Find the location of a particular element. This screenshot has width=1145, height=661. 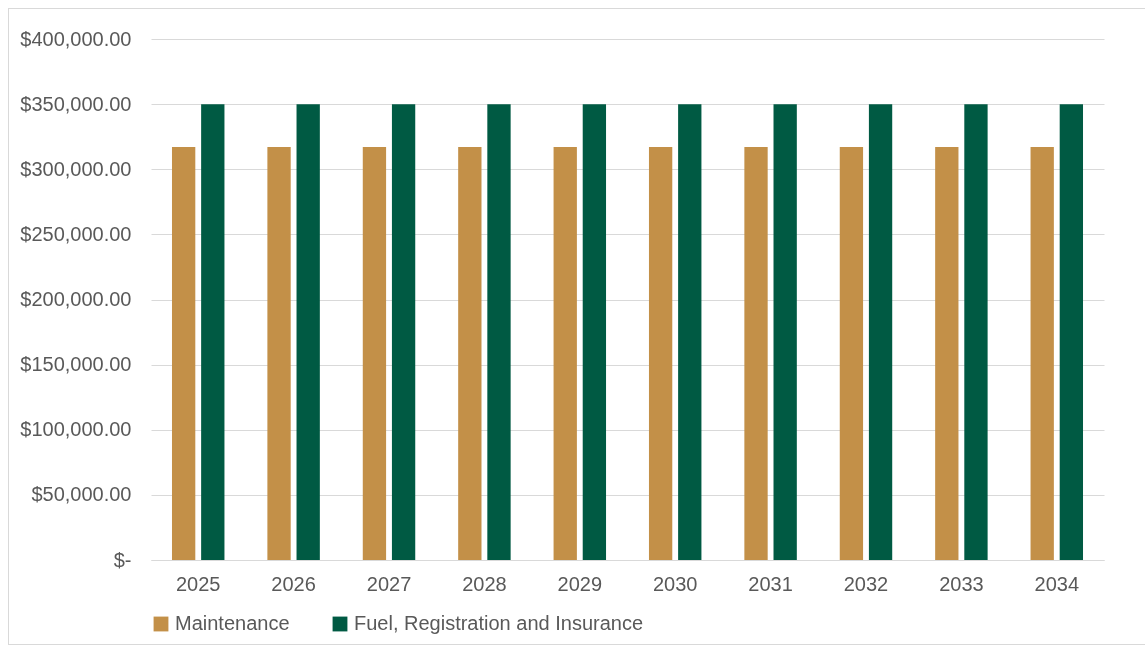

y-tick-label: $- is located at coordinates (122, 559).